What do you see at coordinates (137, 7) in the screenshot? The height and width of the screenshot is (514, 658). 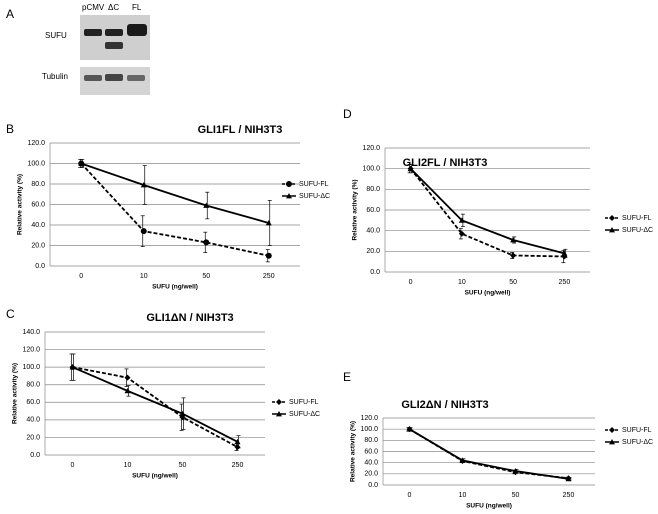 I see `lane-label: FL` at bounding box center [137, 7].